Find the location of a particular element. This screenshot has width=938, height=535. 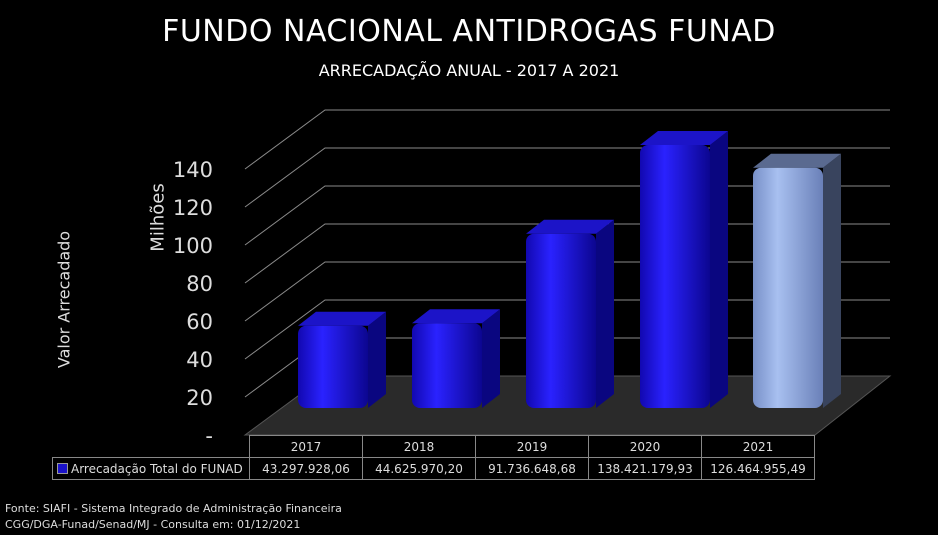

y-tick-label: 80 is located at coordinates (199, 284).